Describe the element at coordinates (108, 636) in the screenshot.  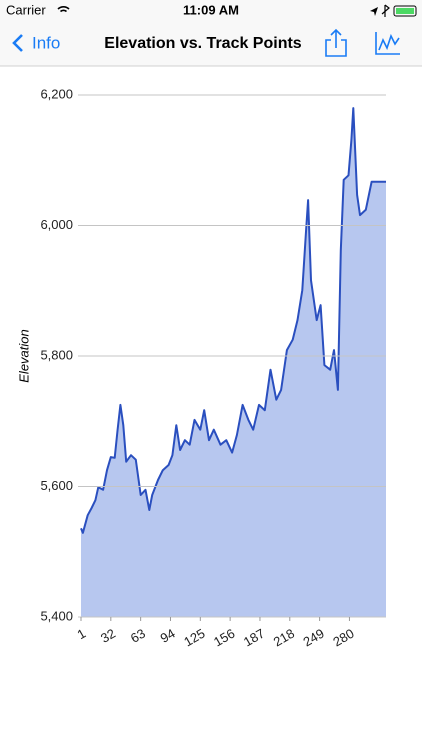
I see `x-tick-label: 32` at that location.